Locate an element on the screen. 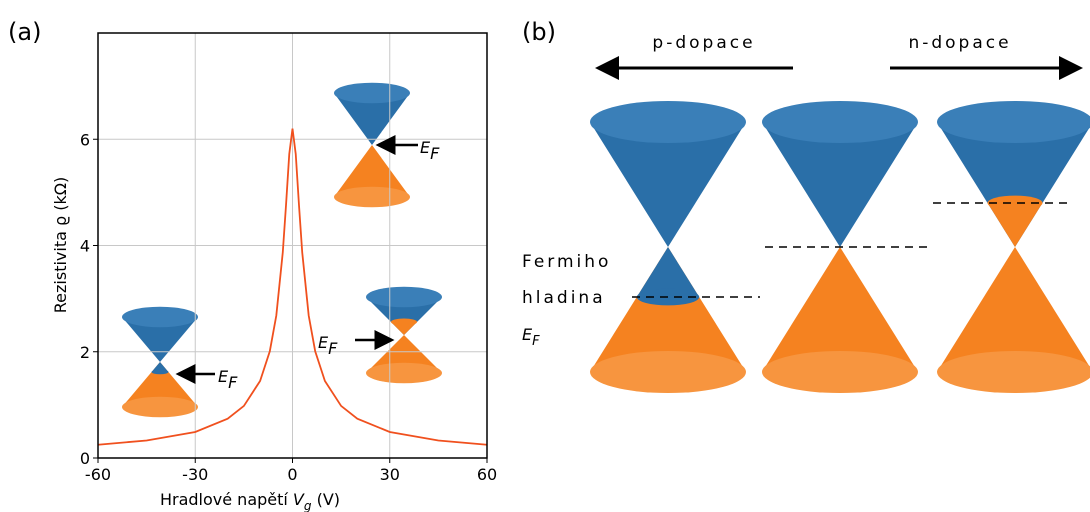  x-tick-label: 30 is located at coordinates (390, 474).